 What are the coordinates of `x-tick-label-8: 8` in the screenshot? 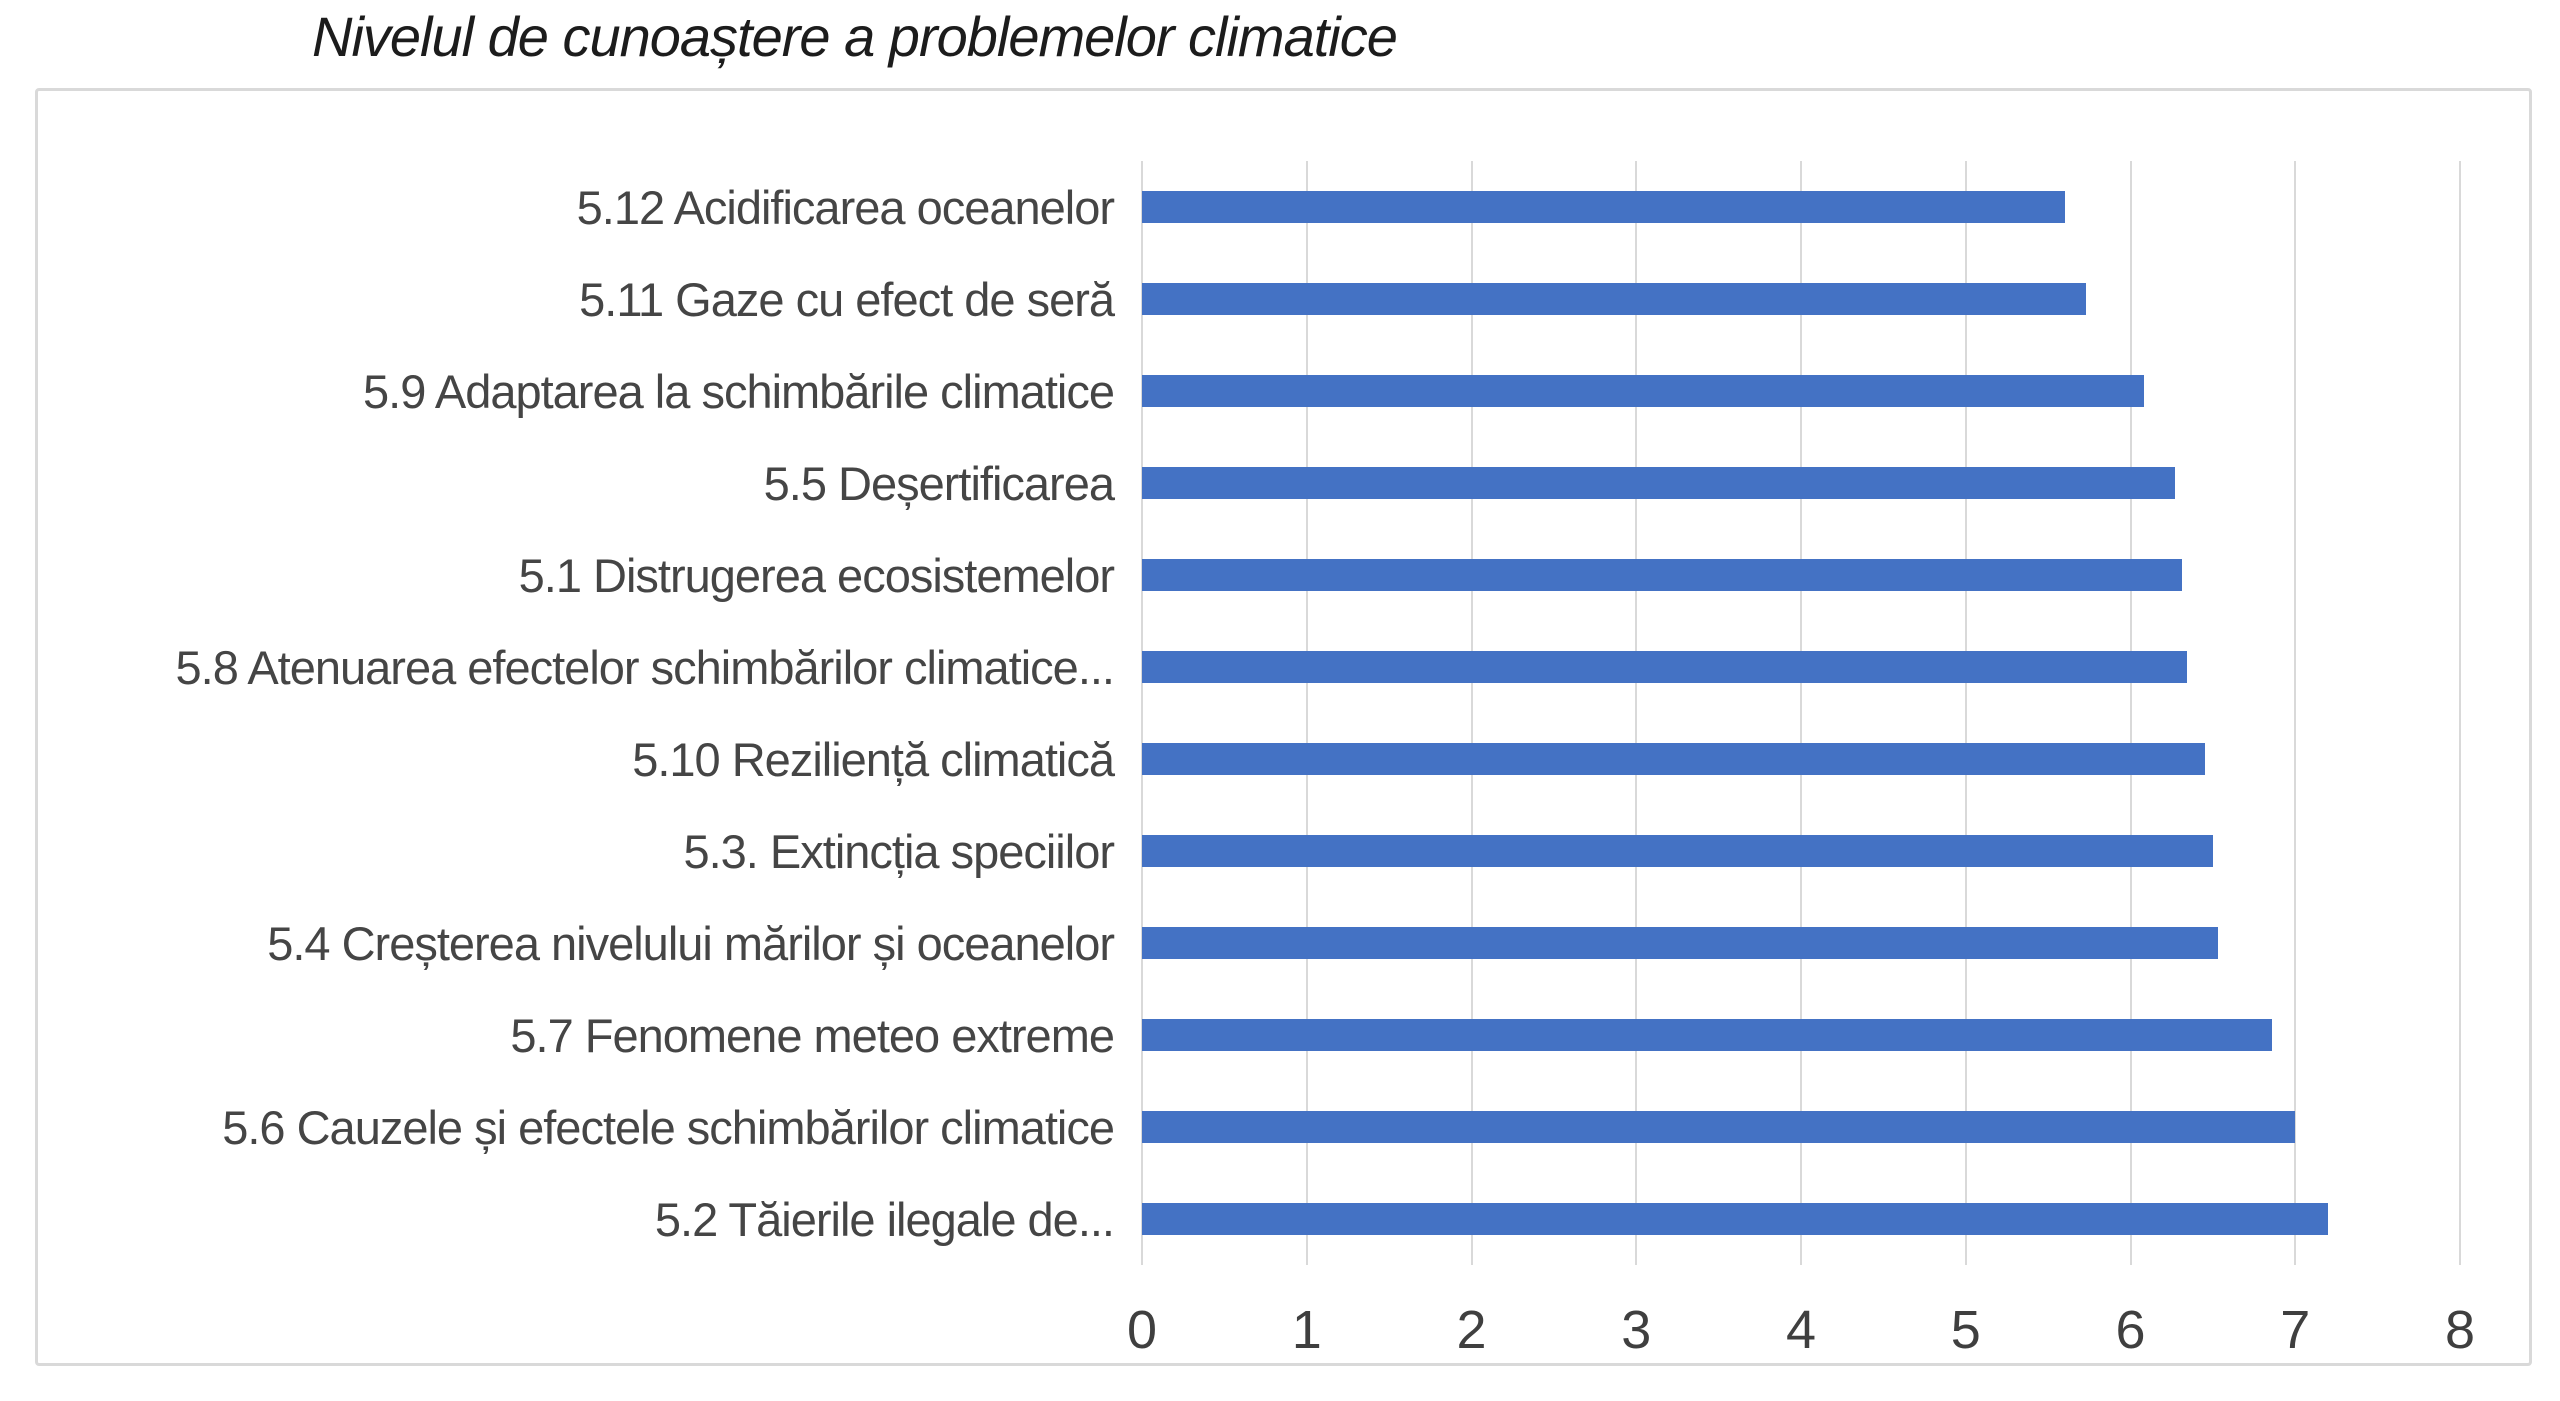 It's located at (2460, 1330).